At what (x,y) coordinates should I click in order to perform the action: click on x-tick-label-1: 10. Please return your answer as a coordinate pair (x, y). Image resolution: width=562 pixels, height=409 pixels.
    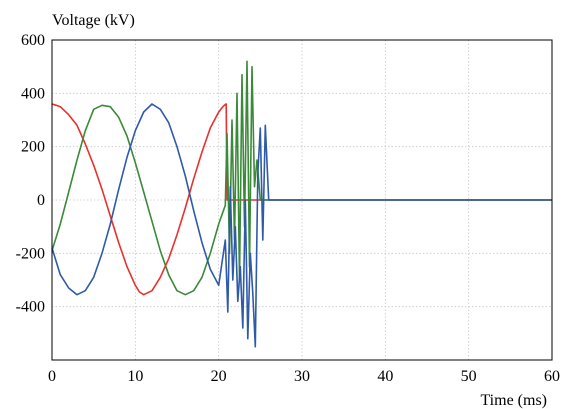
    Looking at the image, I should click on (135, 376).